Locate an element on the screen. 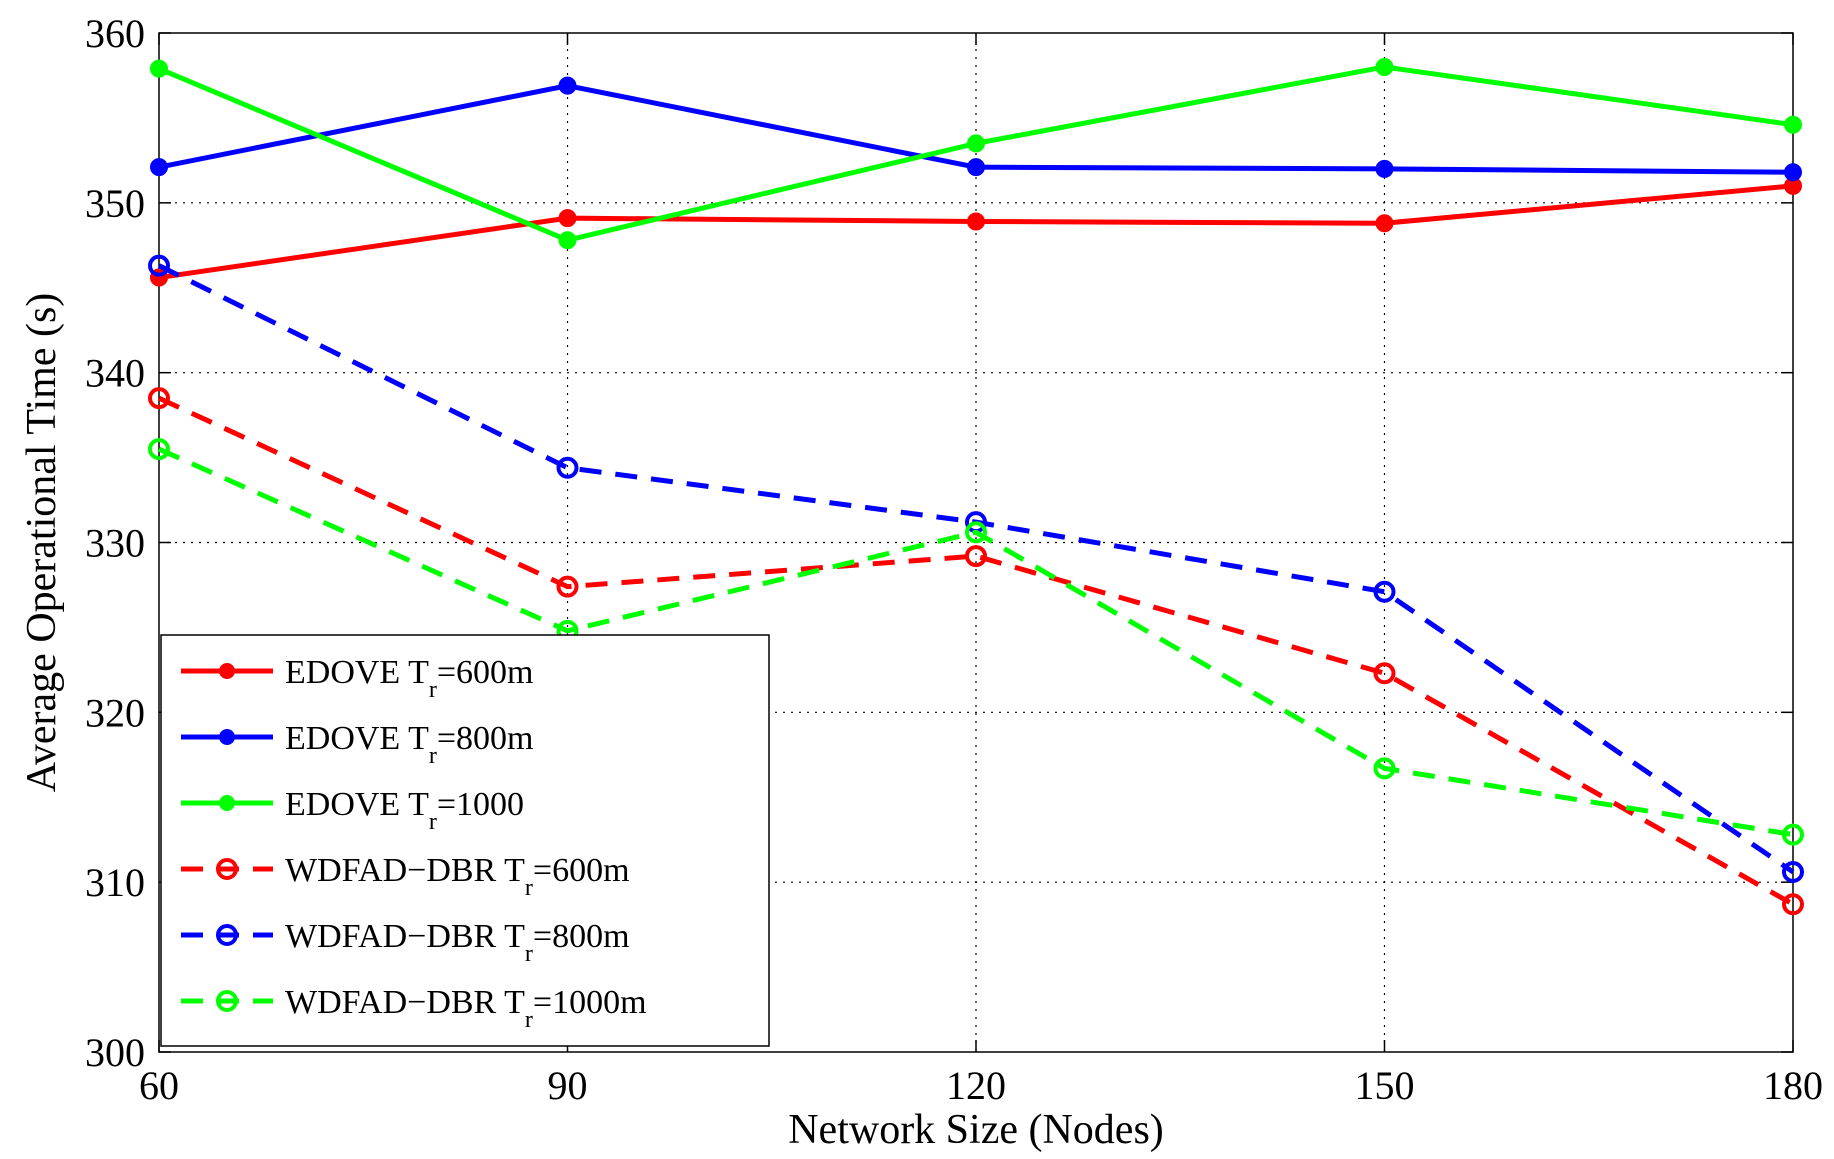 Image resolution: width=1834 pixels, height=1159 pixels. legend-entry-3: EDOVE Tr=1000 is located at coordinates (352, 810).